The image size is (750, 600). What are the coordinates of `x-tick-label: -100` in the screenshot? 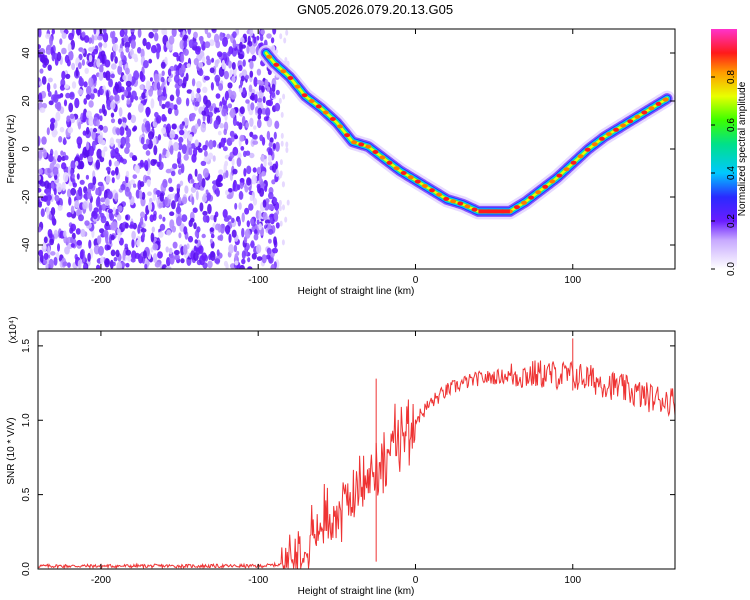 It's located at (258, 280).